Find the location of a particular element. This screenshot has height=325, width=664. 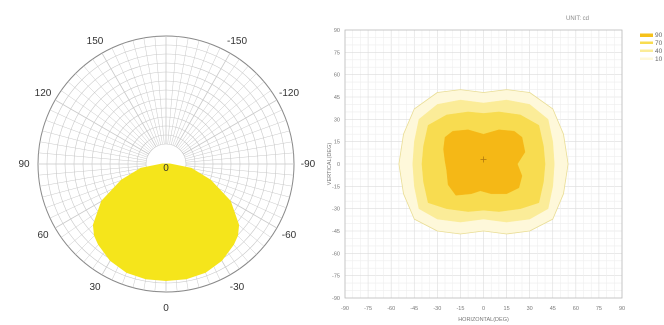

y-tick-label: 0 is located at coordinates (338, 165).